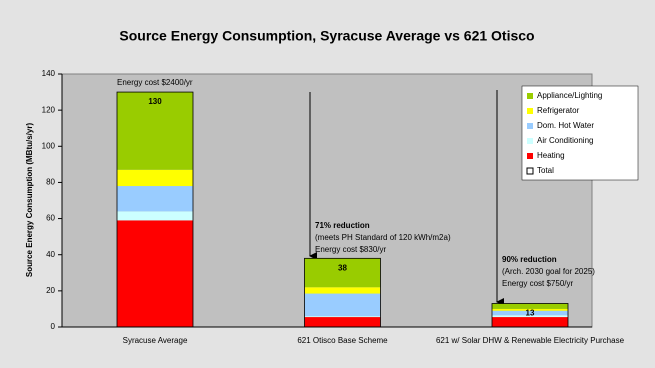 The height and width of the screenshot is (368, 655). What do you see at coordinates (155, 101) in the screenshot?
I see `total-label: 130` at bounding box center [155, 101].